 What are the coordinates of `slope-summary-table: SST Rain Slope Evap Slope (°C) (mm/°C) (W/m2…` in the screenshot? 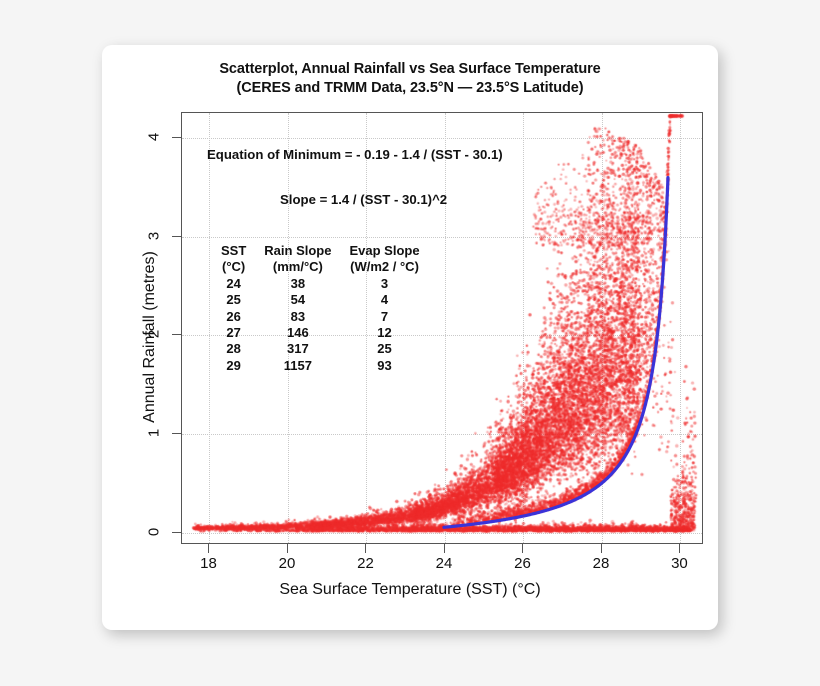 It's located at (320, 308).